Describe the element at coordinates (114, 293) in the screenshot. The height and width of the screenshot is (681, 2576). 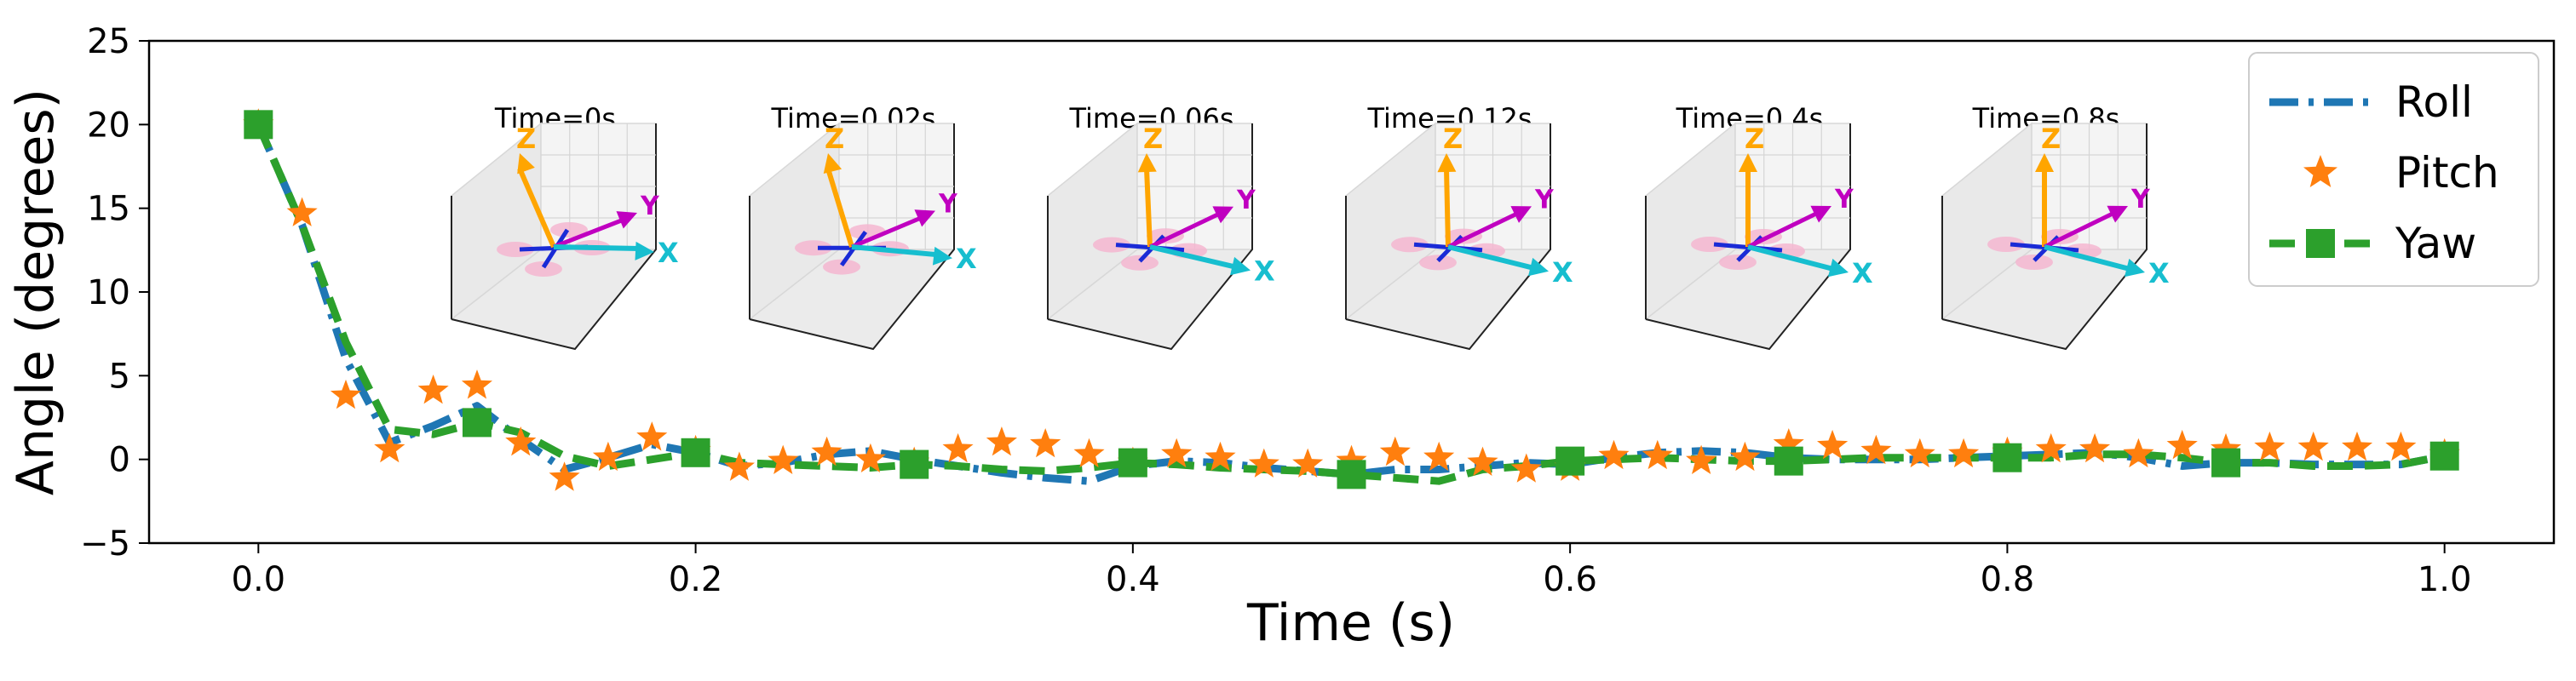
I see `y-axis-ticks: −5 0 5 10 15 20 25` at that location.